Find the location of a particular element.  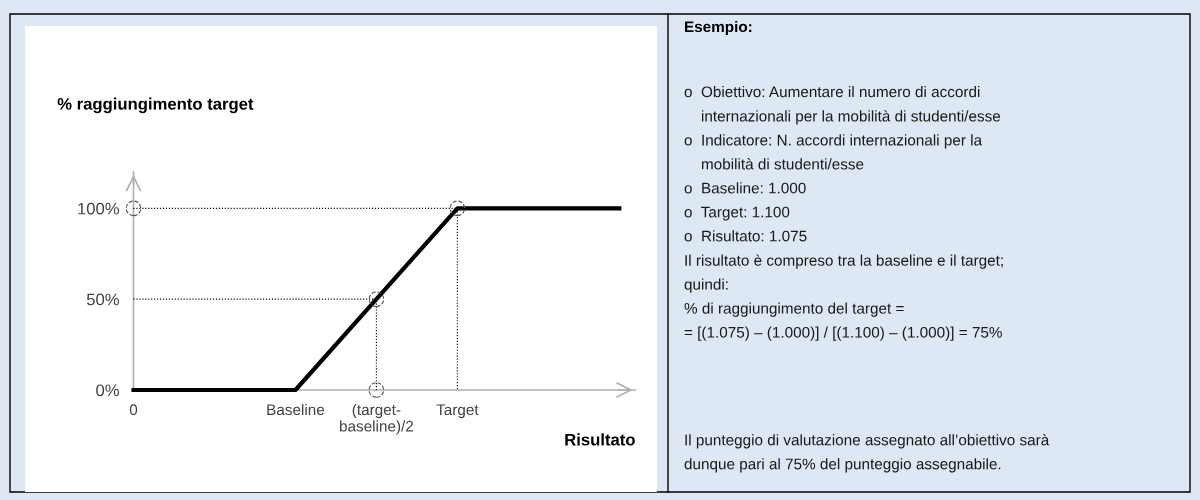

y-tick-label: 50% is located at coordinates (103, 299).